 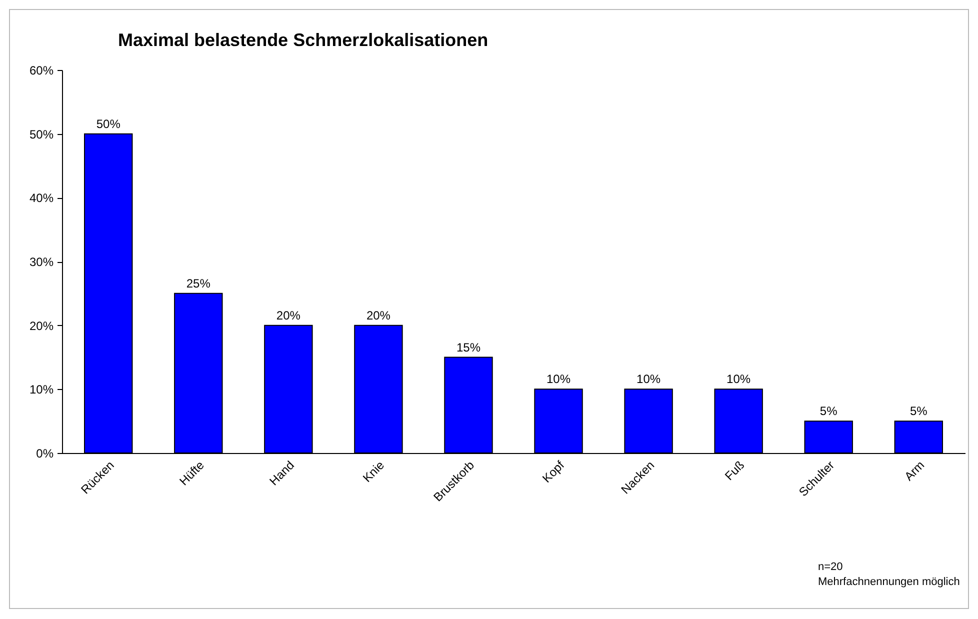 What do you see at coordinates (41, 71) in the screenshot?
I see `y-tick-label: 60%` at bounding box center [41, 71].